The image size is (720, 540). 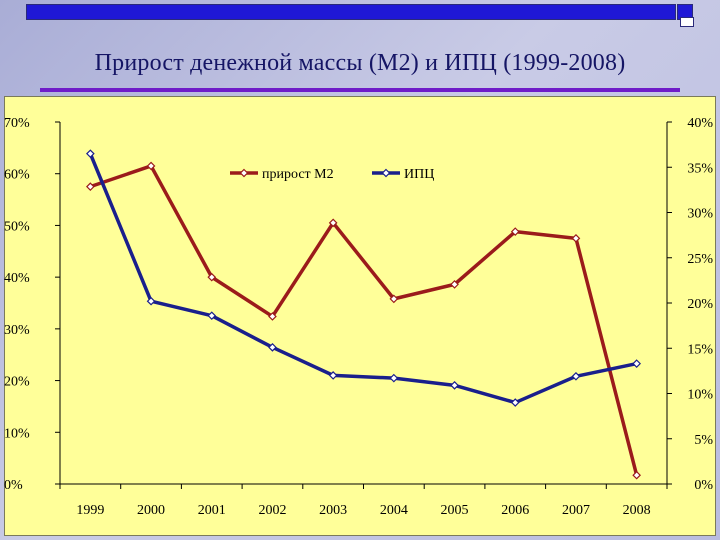 I want to click on left-tick-label: 0%, so click(x=13, y=485).